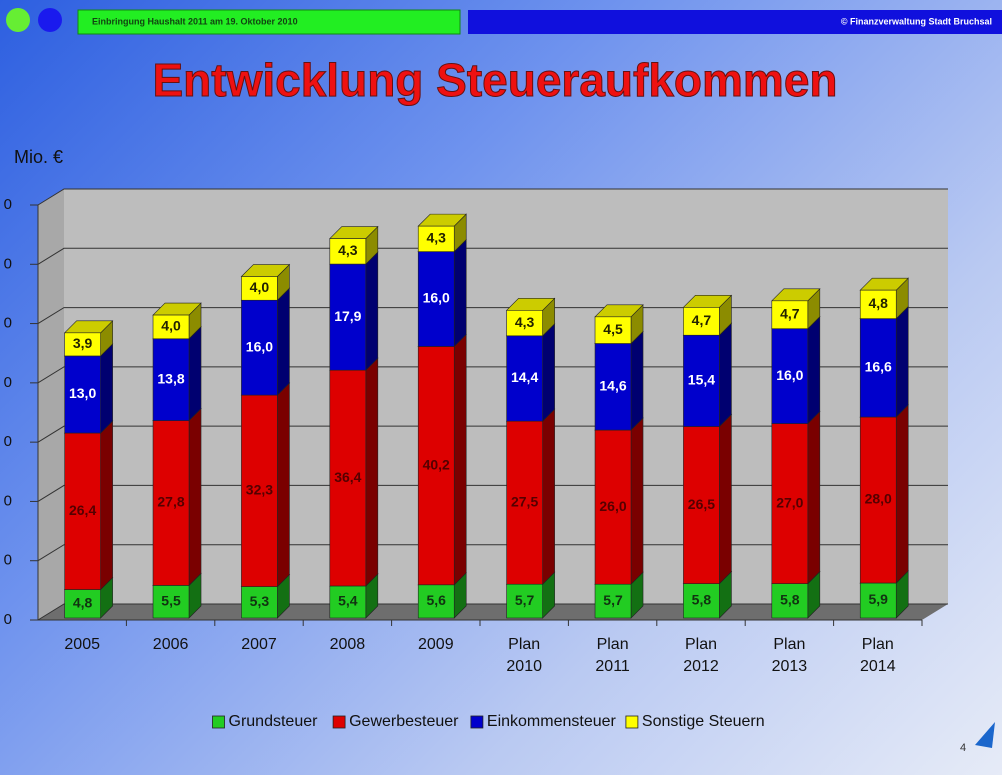 Image resolution: width=1002 pixels, height=775 pixels. I want to click on data-label: 5,4, so click(348, 601).